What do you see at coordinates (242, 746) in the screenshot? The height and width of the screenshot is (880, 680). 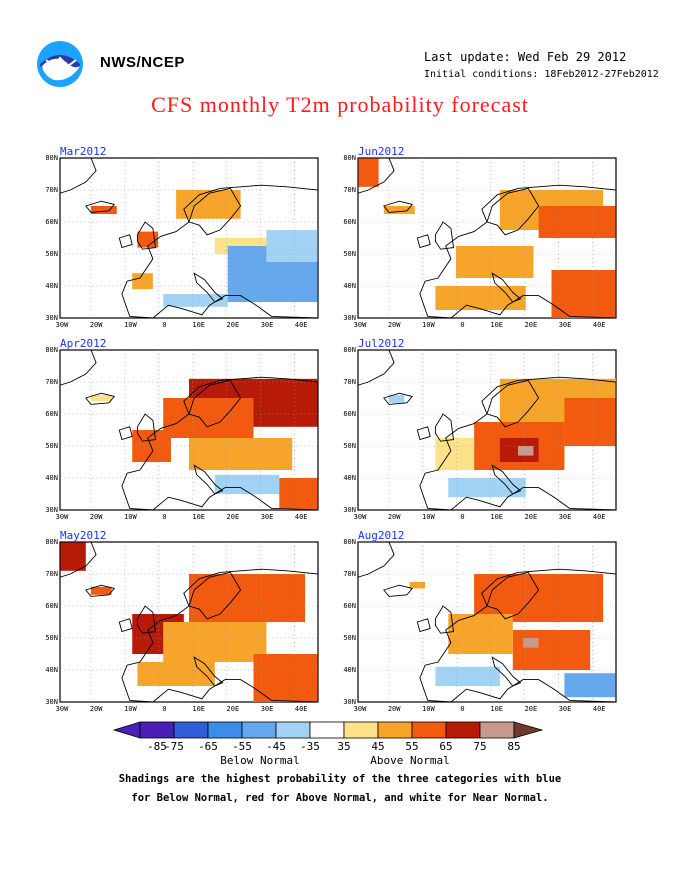 I see `colorbar-label: -55` at bounding box center [242, 746].